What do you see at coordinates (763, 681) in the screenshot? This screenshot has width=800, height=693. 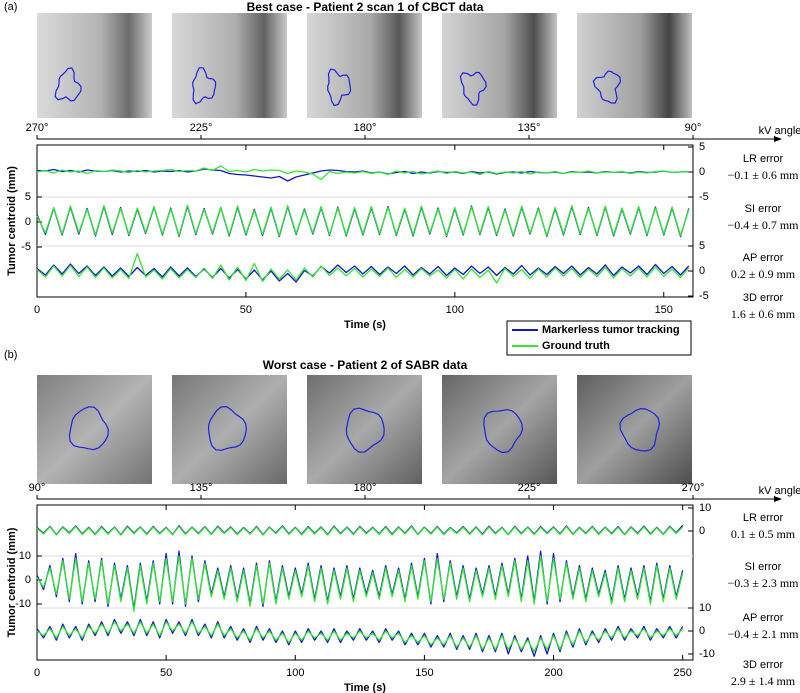 I see `error-value: 2.9 ± 1.4 mm` at bounding box center [763, 681].